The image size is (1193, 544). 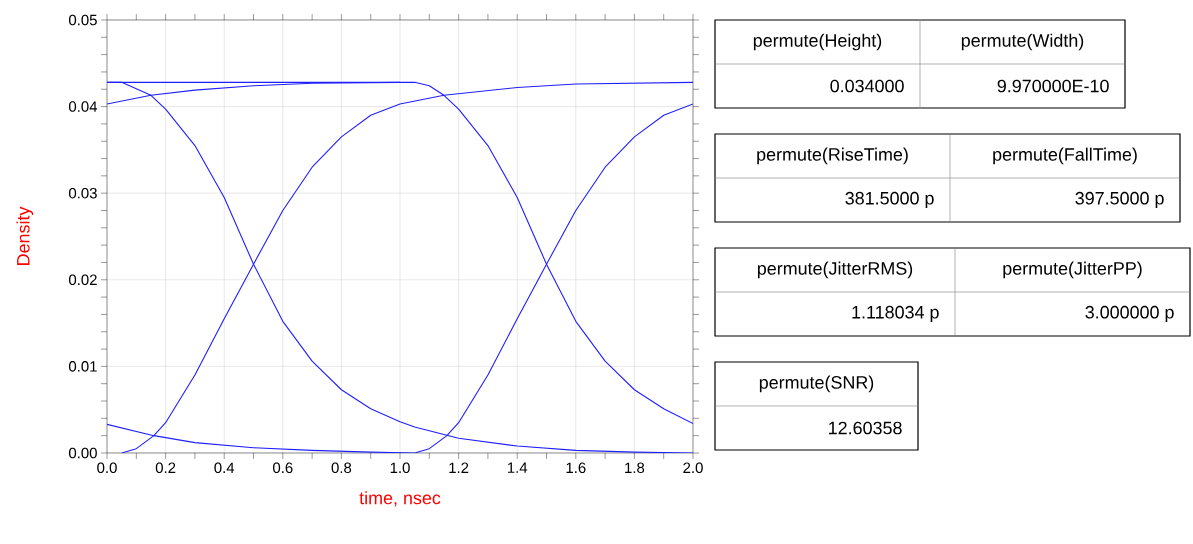 I want to click on y-axis-title: Density, so click(x=25, y=235).